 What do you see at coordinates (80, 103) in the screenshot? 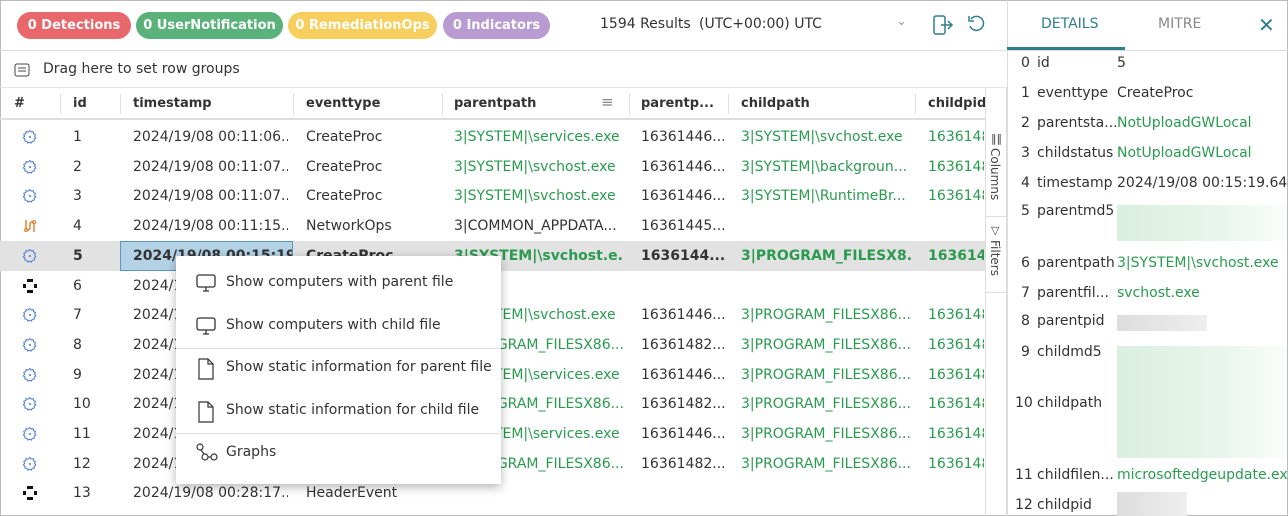
I see `col-header-id: id` at bounding box center [80, 103].